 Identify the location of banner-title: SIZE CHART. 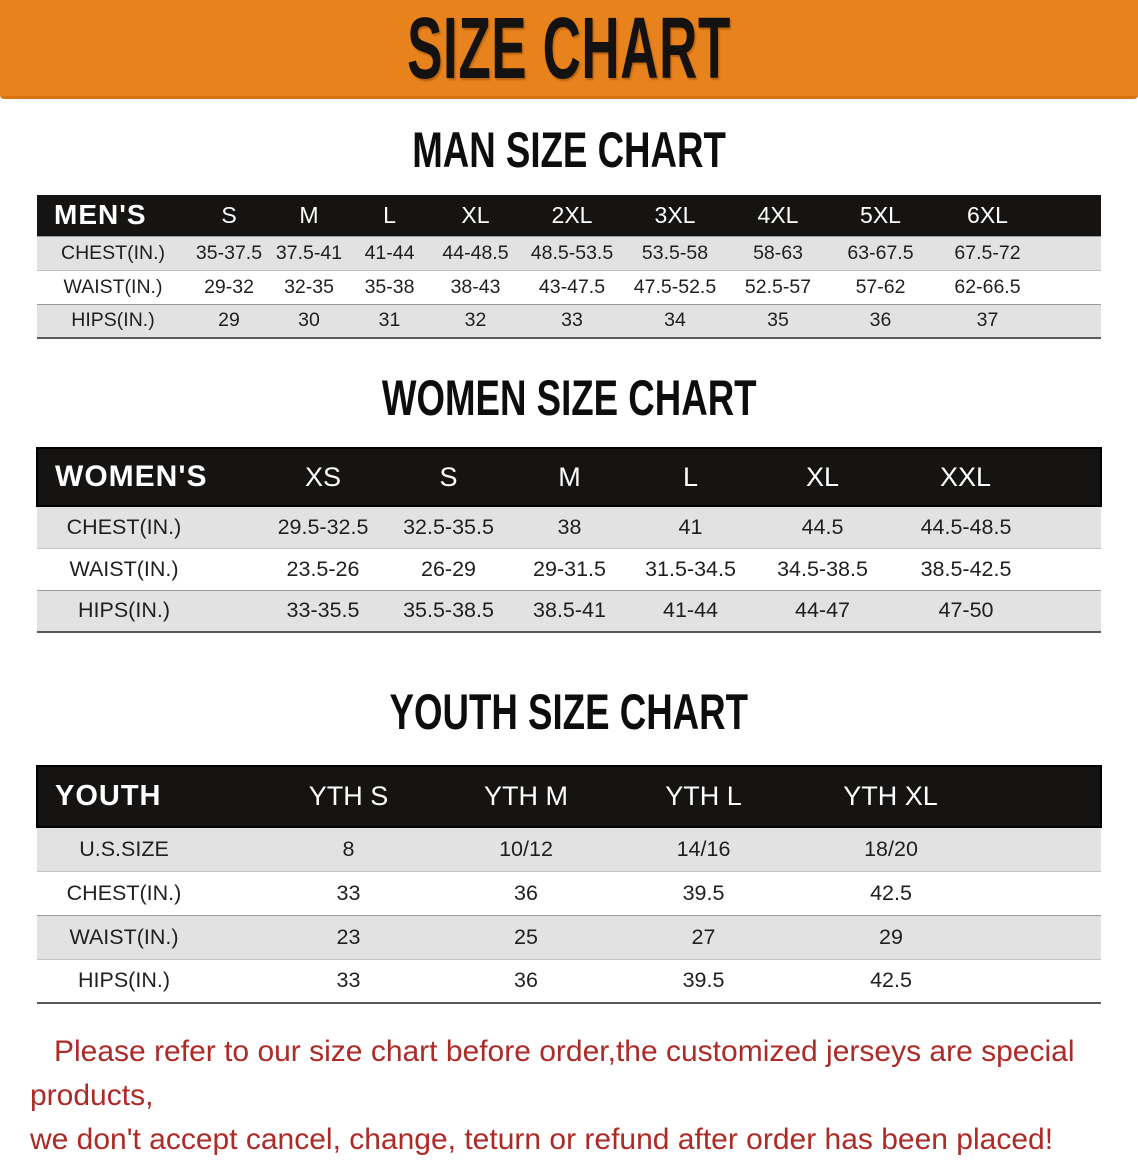
(569, 48).